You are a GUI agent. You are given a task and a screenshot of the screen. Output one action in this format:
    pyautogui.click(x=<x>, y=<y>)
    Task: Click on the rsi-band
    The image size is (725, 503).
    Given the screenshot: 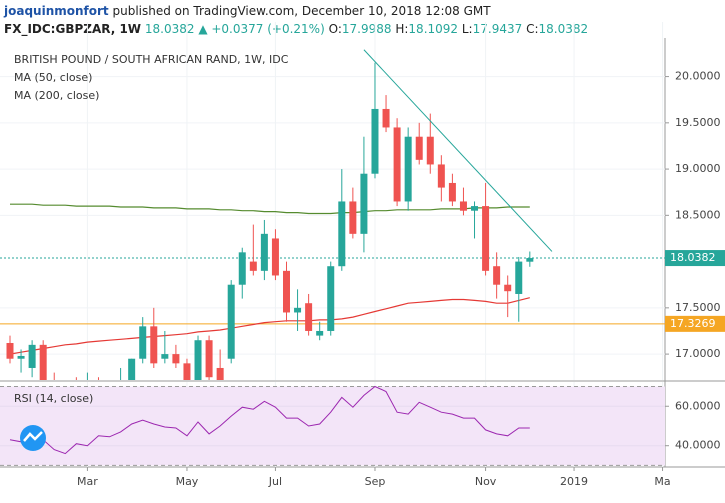 What is the action you would take?
    pyautogui.click(x=332, y=426)
    